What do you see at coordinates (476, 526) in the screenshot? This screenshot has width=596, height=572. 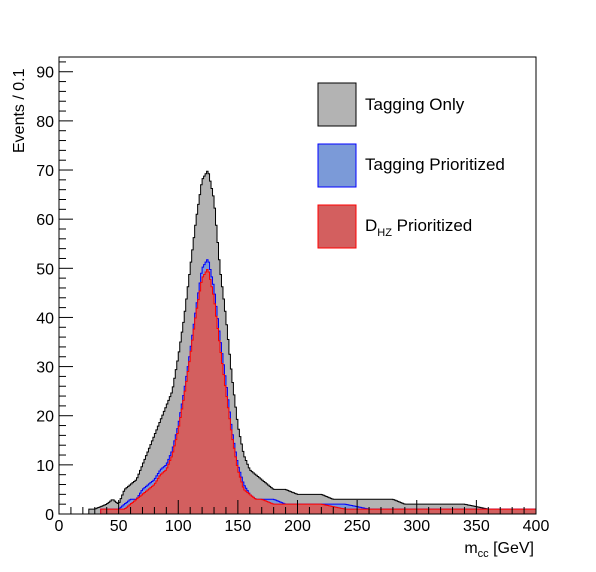 I see `x-tick-label: 350` at bounding box center [476, 526].